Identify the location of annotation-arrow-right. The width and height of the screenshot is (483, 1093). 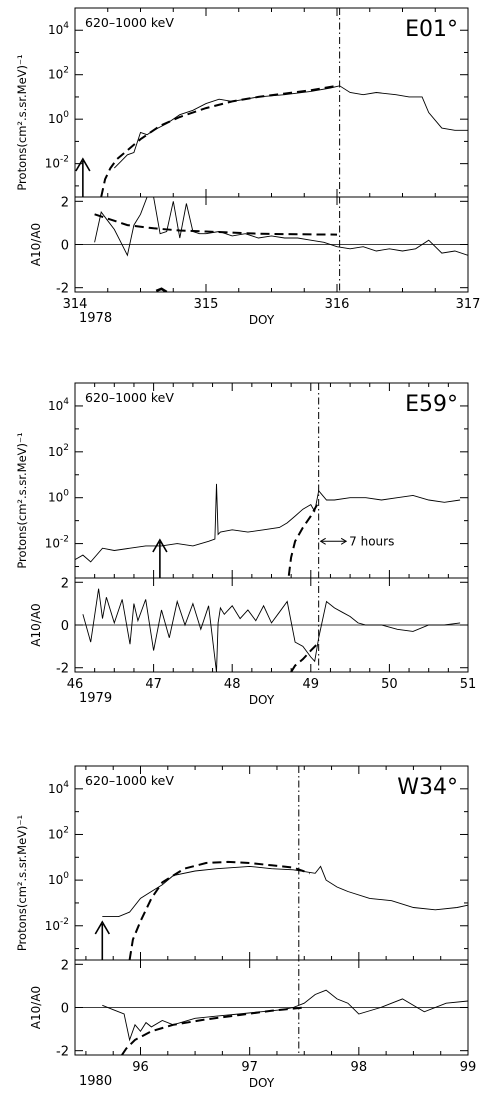
(344, 541).